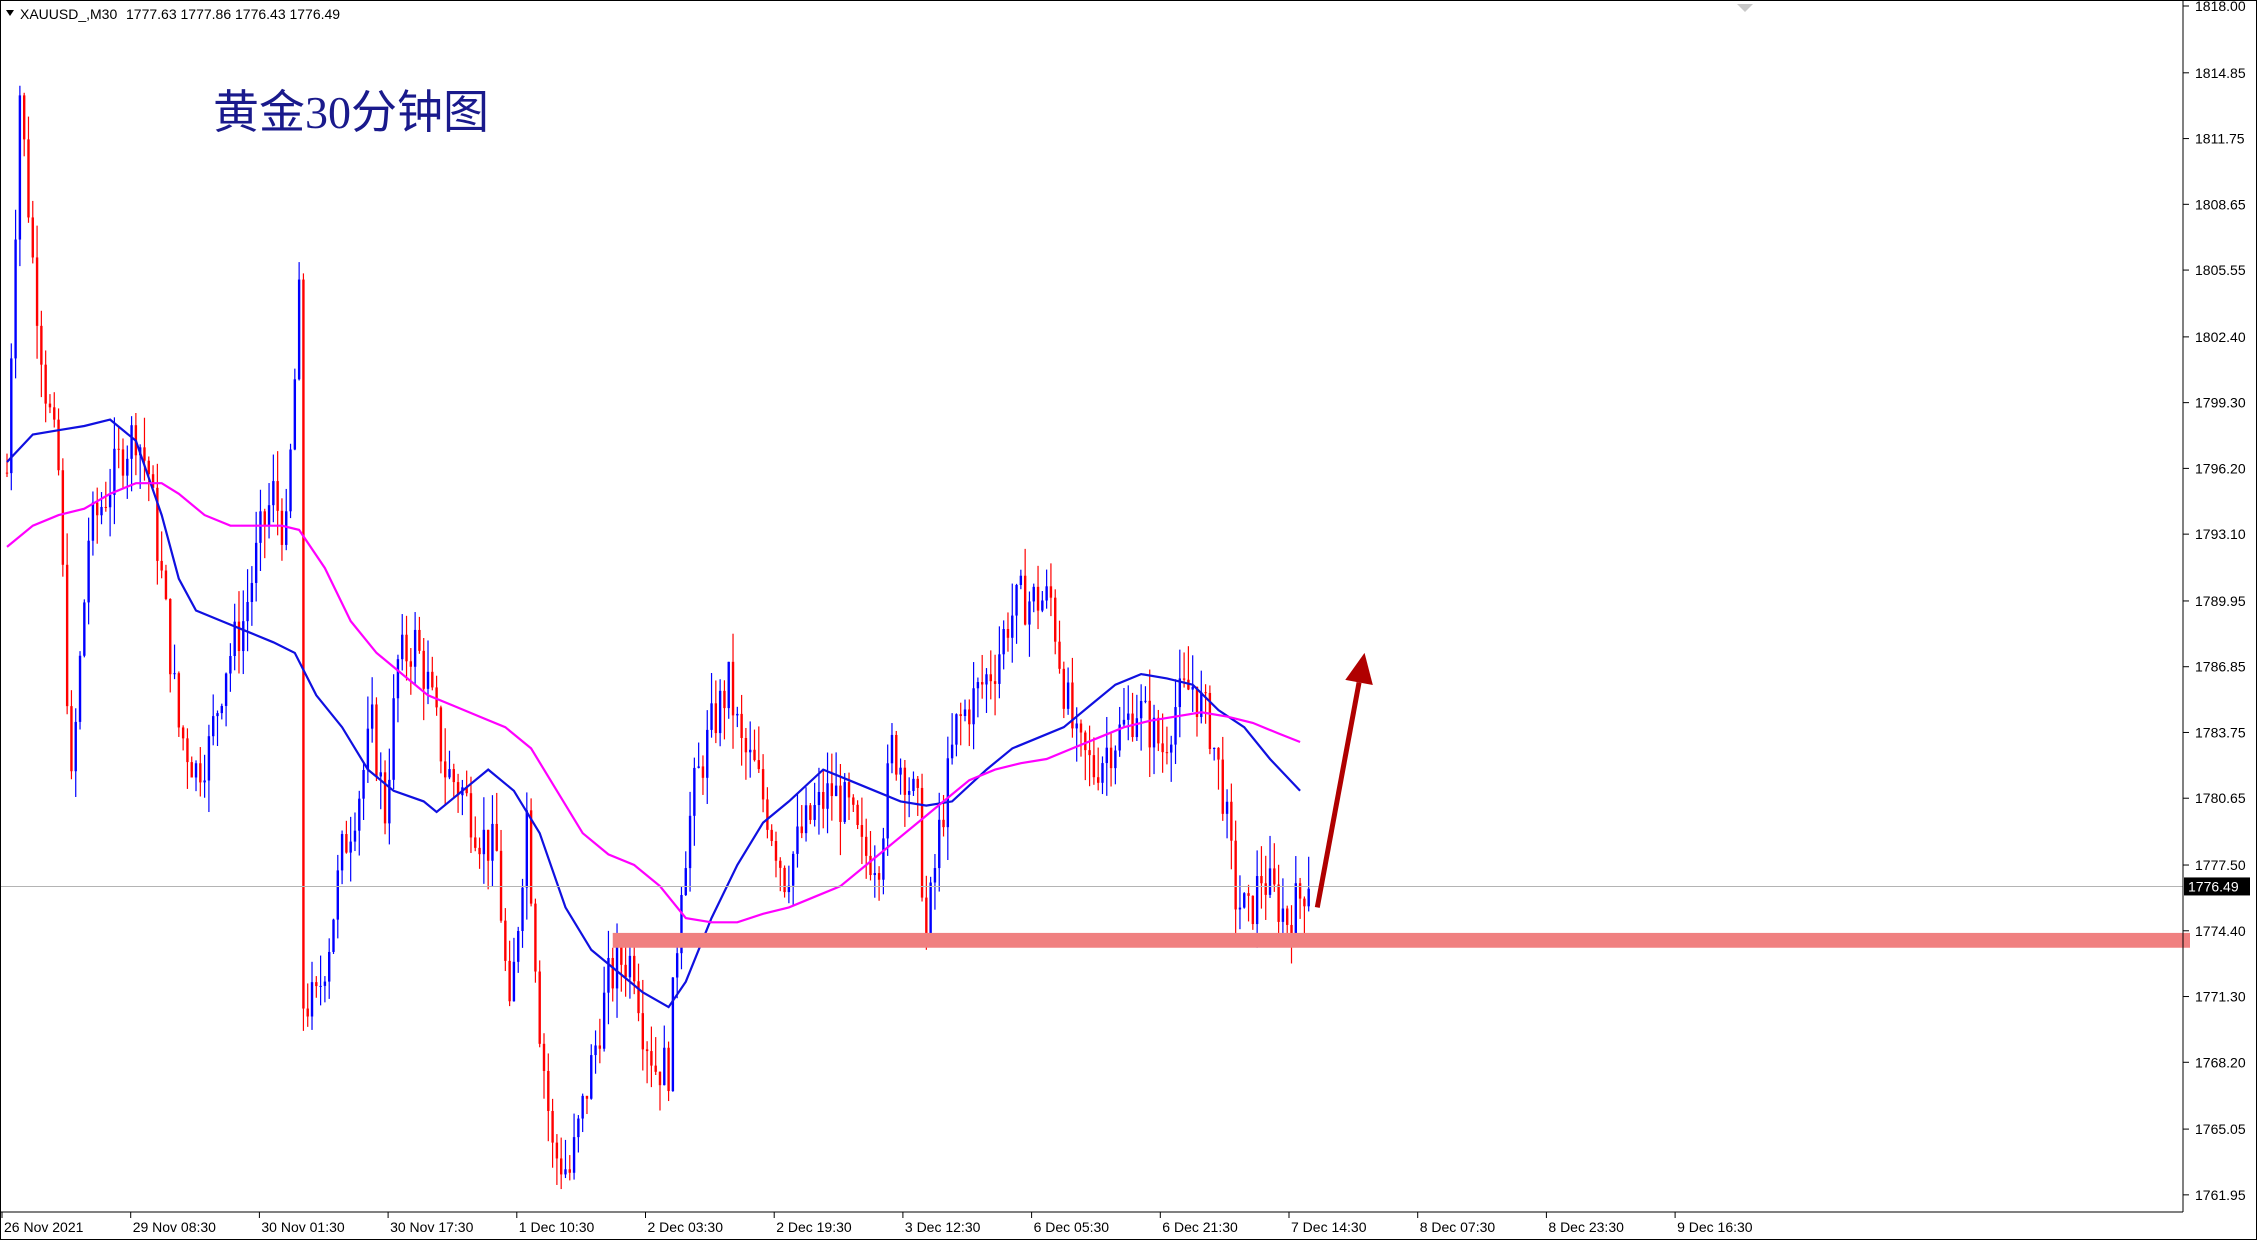 Image resolution: width=2257 pixels, height=1245 pixels. I want to click on collapse-triangle-icon, so click(10, 13).